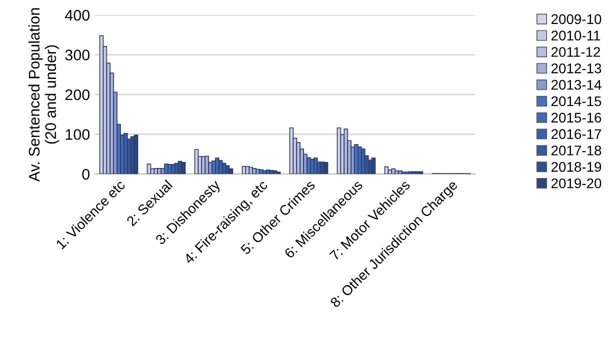 The image size is (612, 347). I want to click on legend-label: 2014-15, so click(576, 101).